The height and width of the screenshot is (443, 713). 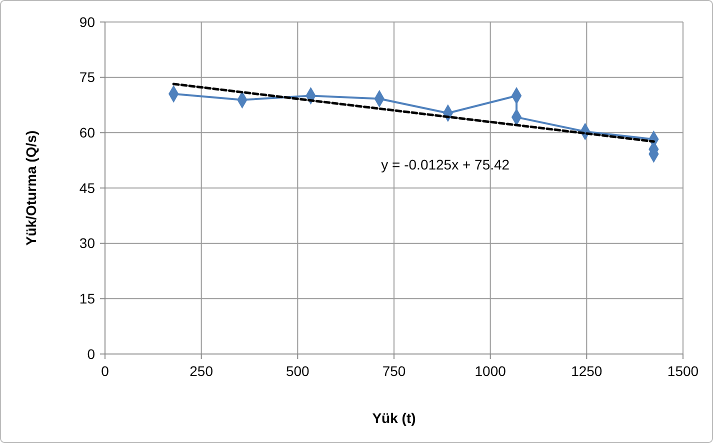 I want to click on x-tick-label: 250, so click(x=202, y=371).